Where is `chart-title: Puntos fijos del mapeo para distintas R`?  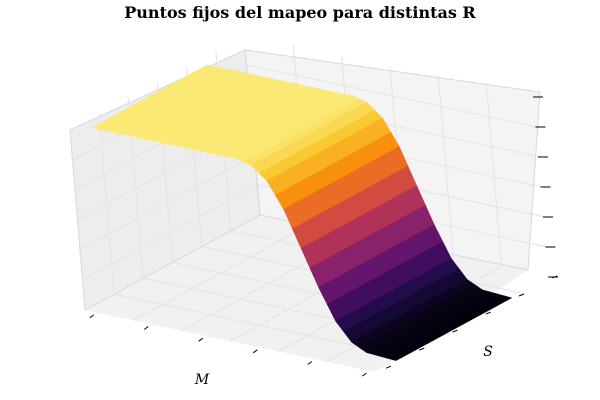
chart-title: Puntos fijos del mapeo para distintas R is located at coordinates (300, 12).